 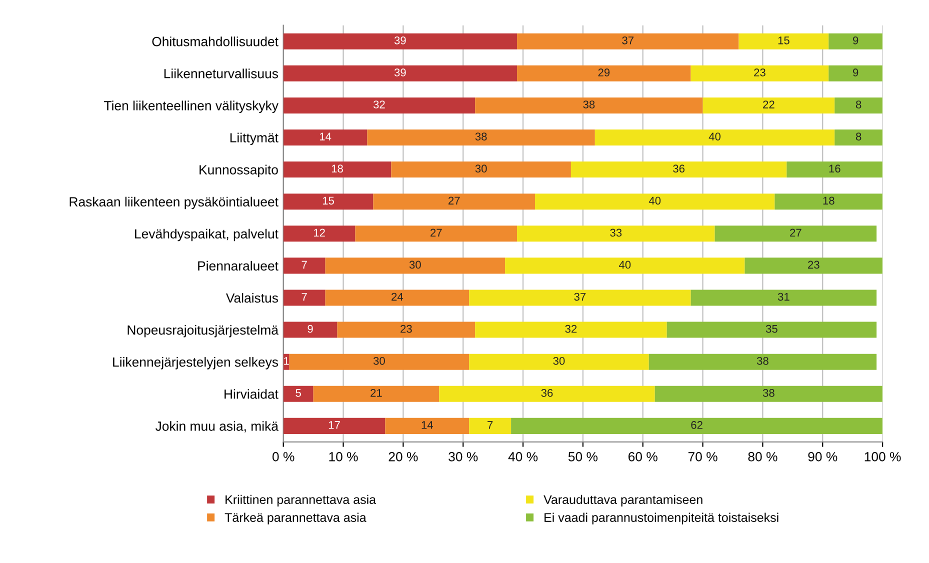 What do you see at coordinates (703, 457) in the screenshot?
I see `x-tick-label: 70 %` at bounding box center [703, 457].